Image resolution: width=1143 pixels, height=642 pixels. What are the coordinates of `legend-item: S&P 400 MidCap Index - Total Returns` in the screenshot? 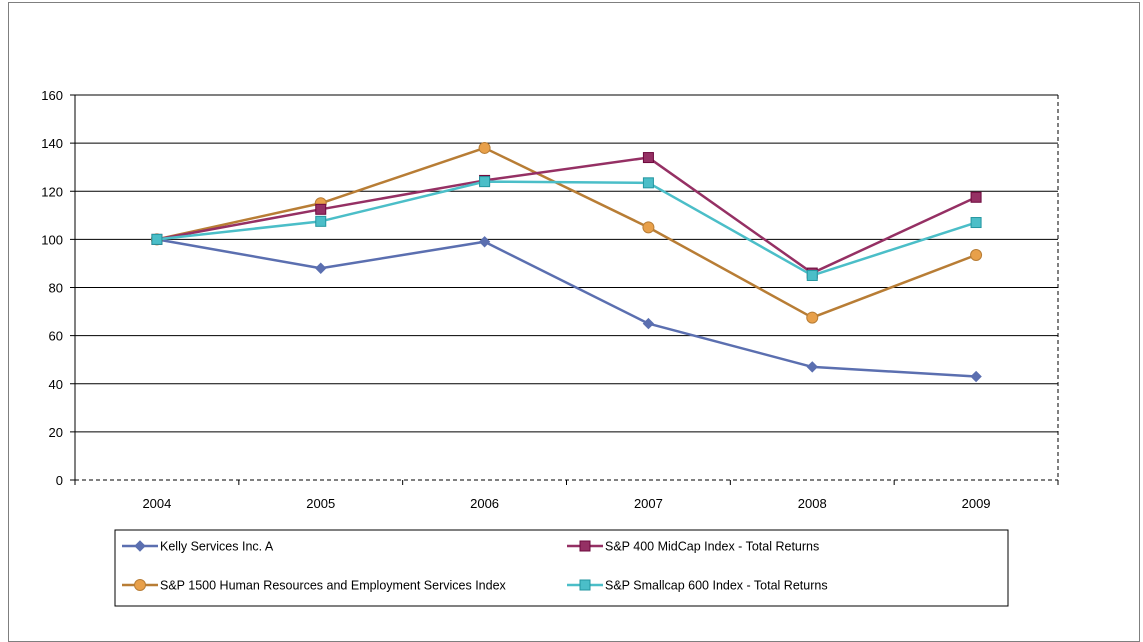 It's located at (693, 547).